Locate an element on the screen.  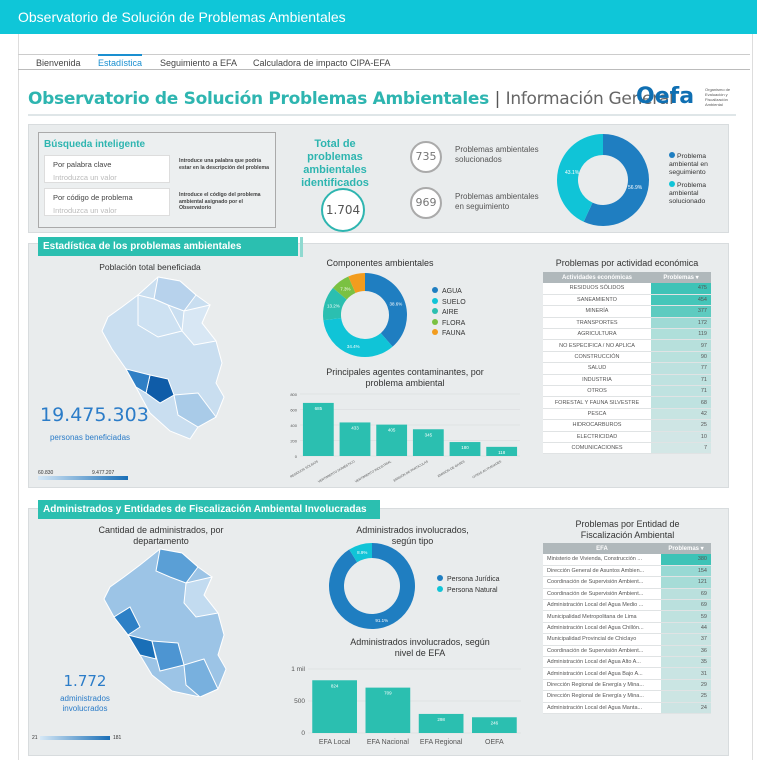
table-row: TRANSPORTES 172 is located at coordinates (627, 323).